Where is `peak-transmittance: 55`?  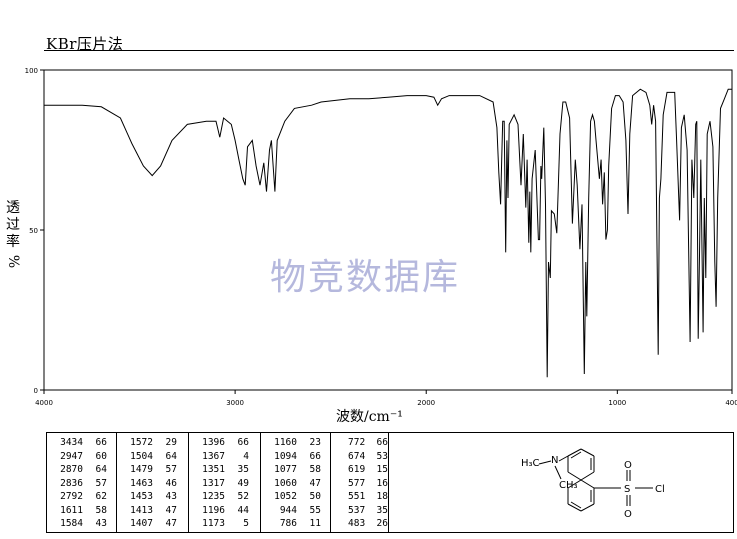 peak-transmittance: 55 is located at coordinates (315, 510).